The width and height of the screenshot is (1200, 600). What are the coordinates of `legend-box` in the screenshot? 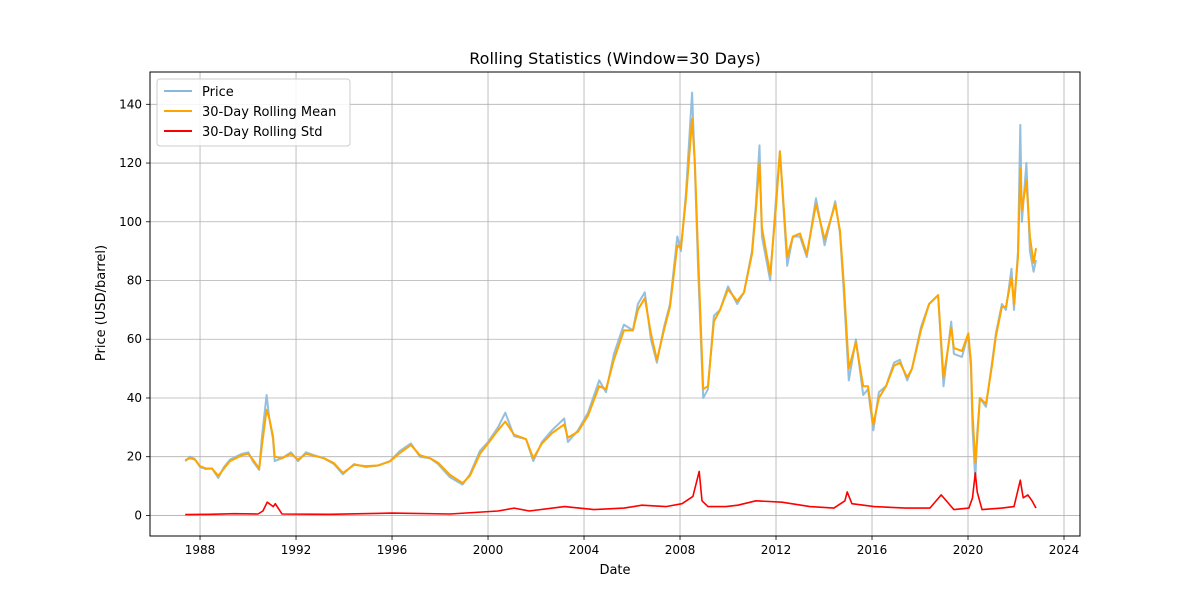 It's located at (253, 112).